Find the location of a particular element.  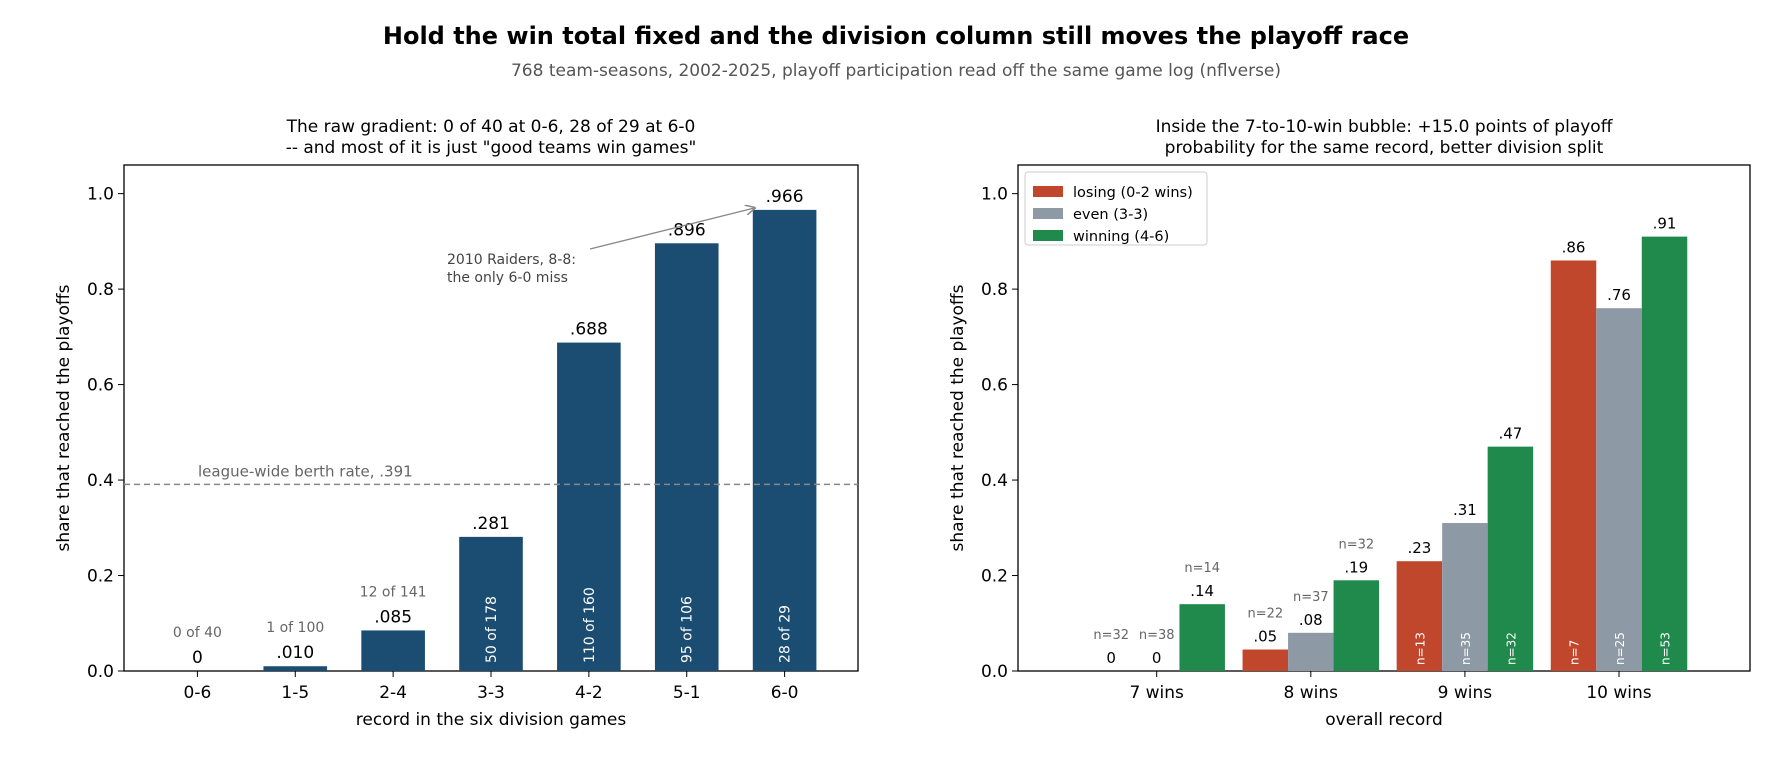

left-annotation-text: the only 6-0 miss is located at coordinates (507, 278).